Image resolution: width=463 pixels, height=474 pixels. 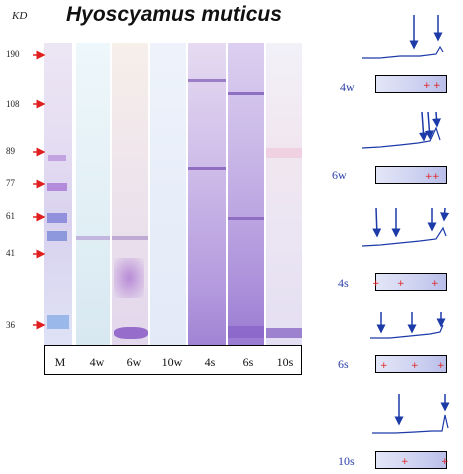 What do you see at coordinates (13, 54) in the screenshot?
I see `mw-label-190: 190` at bounding box center [13, 54].